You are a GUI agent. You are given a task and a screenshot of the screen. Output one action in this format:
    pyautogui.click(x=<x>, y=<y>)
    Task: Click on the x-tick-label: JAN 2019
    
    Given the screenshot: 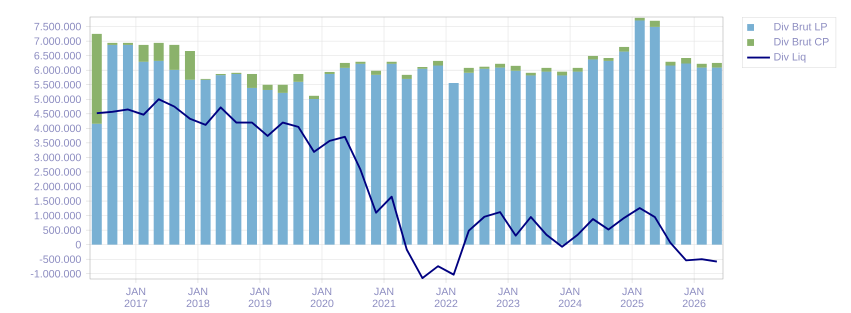 What is the action you would take?
    pyautogui.click(x=260, y=298)
    